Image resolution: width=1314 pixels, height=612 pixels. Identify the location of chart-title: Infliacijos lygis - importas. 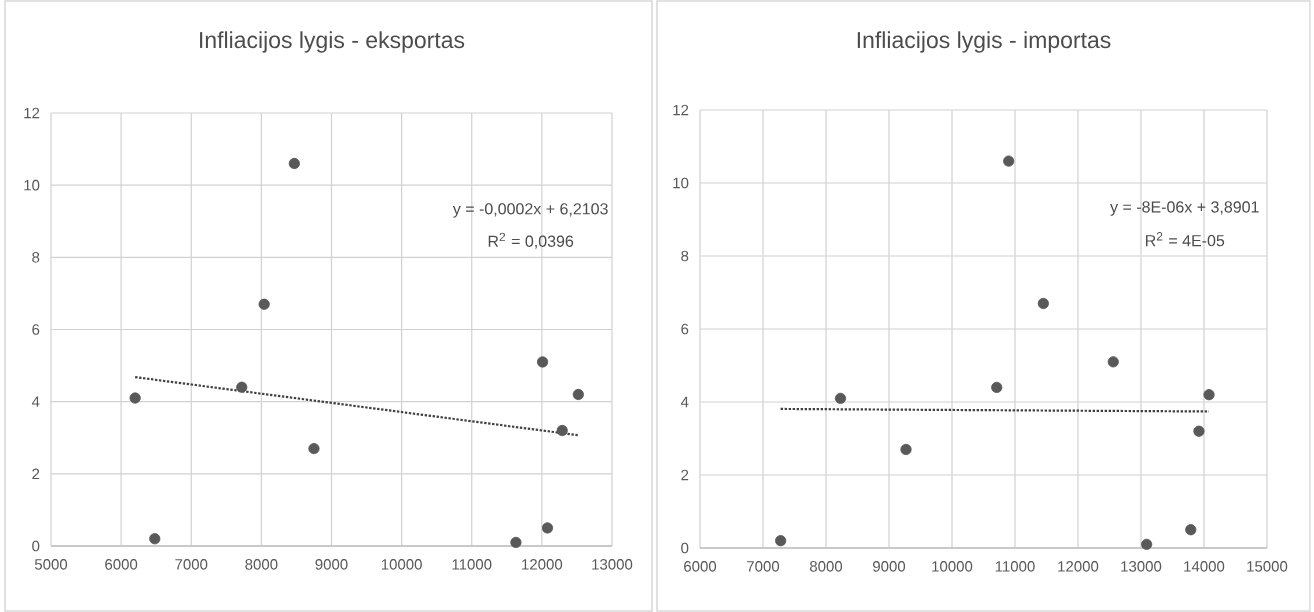
(984, 42).